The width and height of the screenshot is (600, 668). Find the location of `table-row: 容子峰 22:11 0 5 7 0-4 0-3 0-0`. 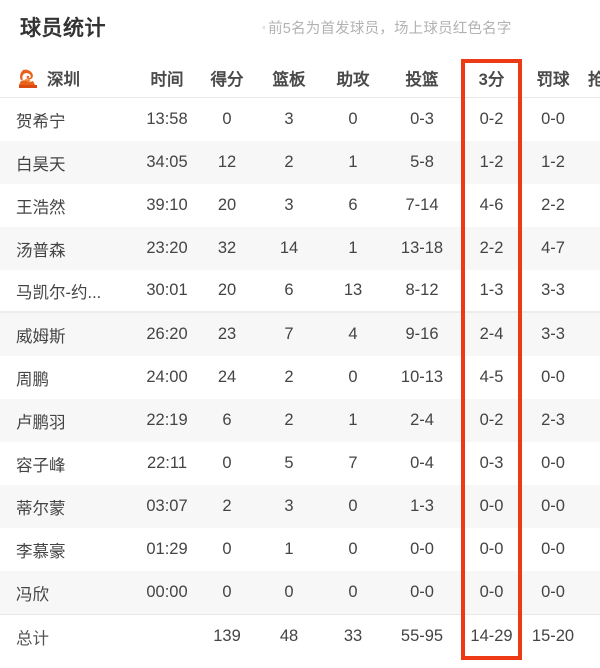

table-row: 容子峰 22:11 0 5 7 0-4 0-3 0-0 is located at coordinates (300, 463).